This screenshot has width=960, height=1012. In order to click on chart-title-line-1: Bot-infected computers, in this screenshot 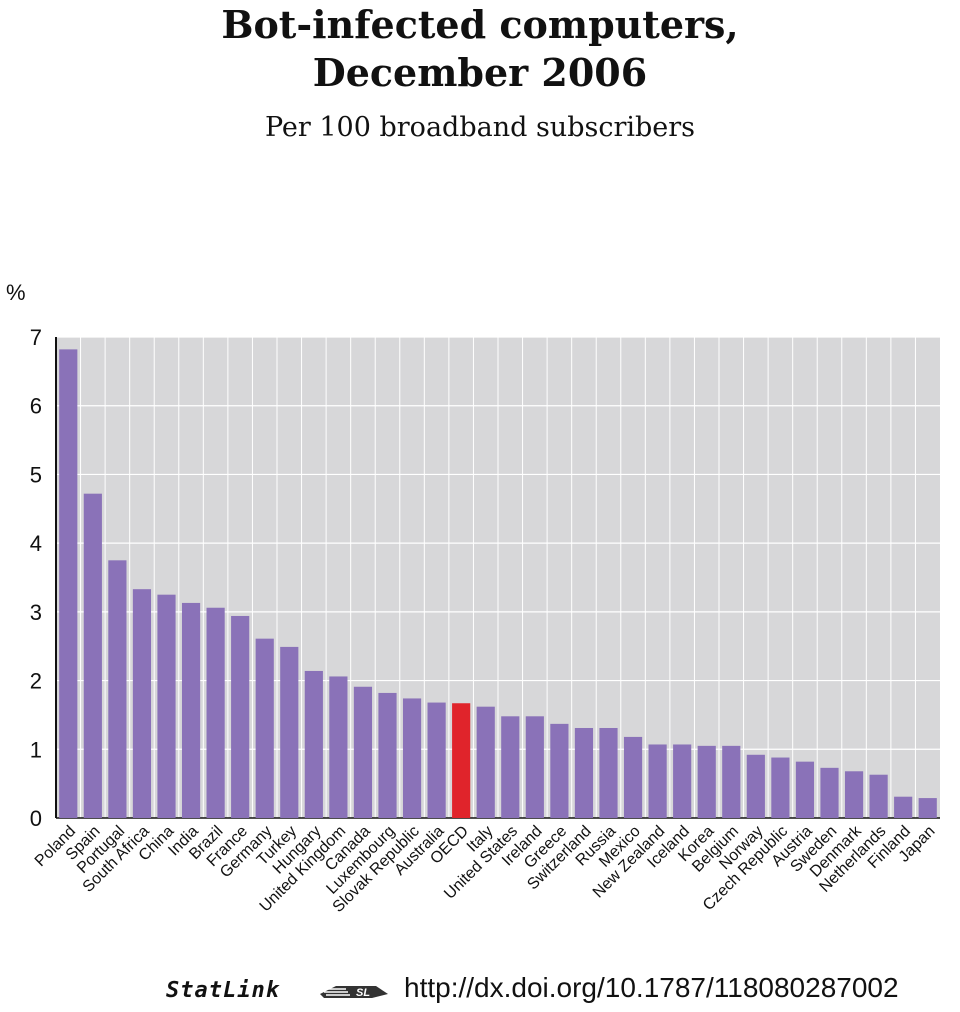, I will do `click(480, 24)`.